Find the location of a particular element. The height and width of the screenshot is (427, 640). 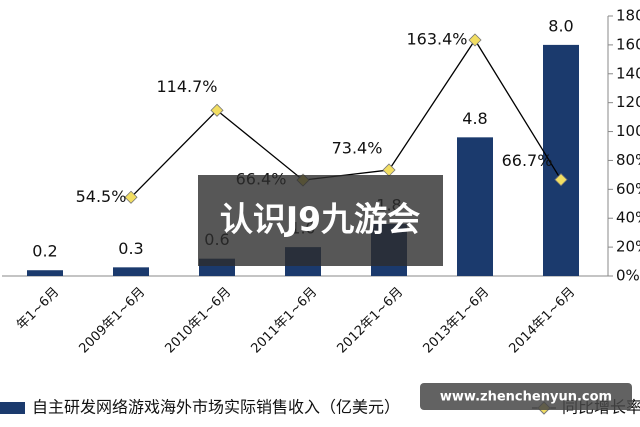

y2-tick-label: 180% is located at coordinates (628, 16).